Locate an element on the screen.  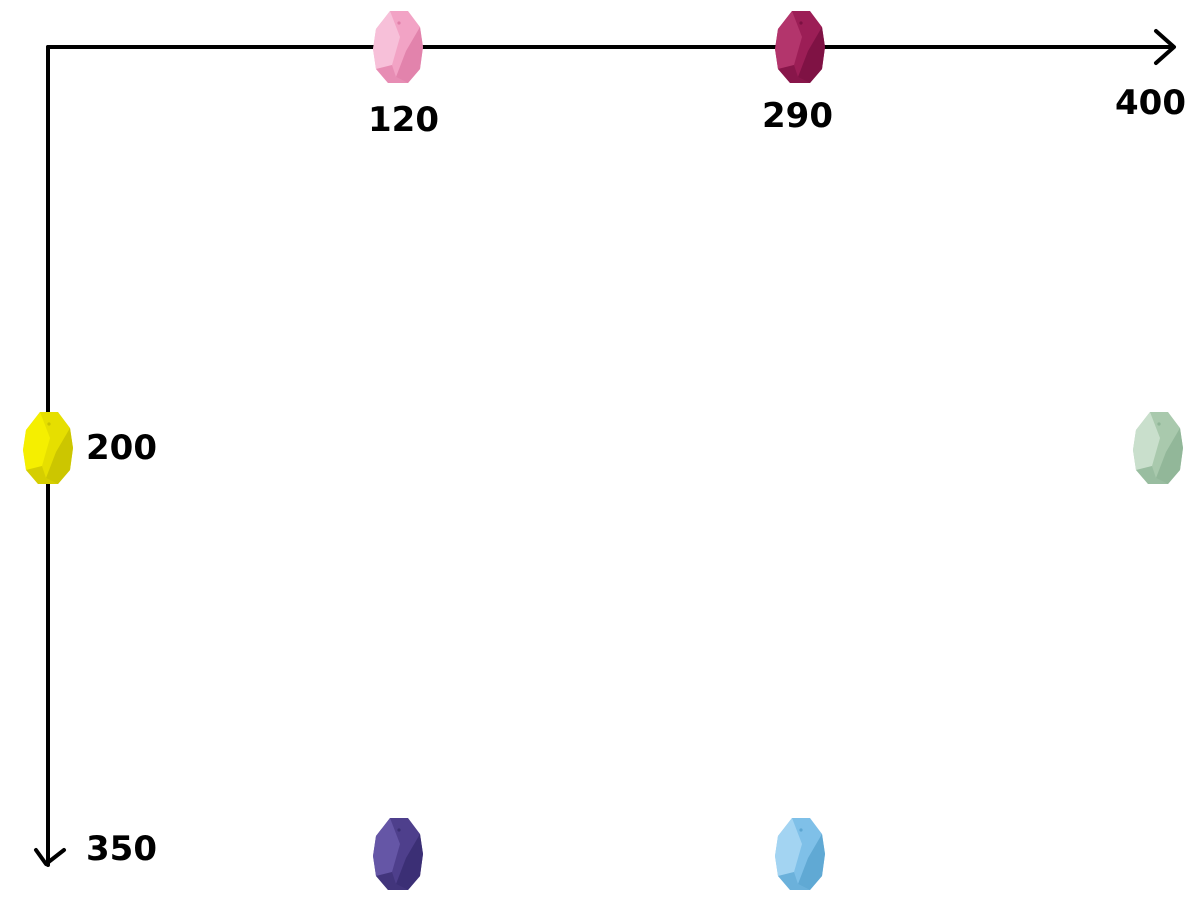
purple-beacon is located at coordinates (398, 854).